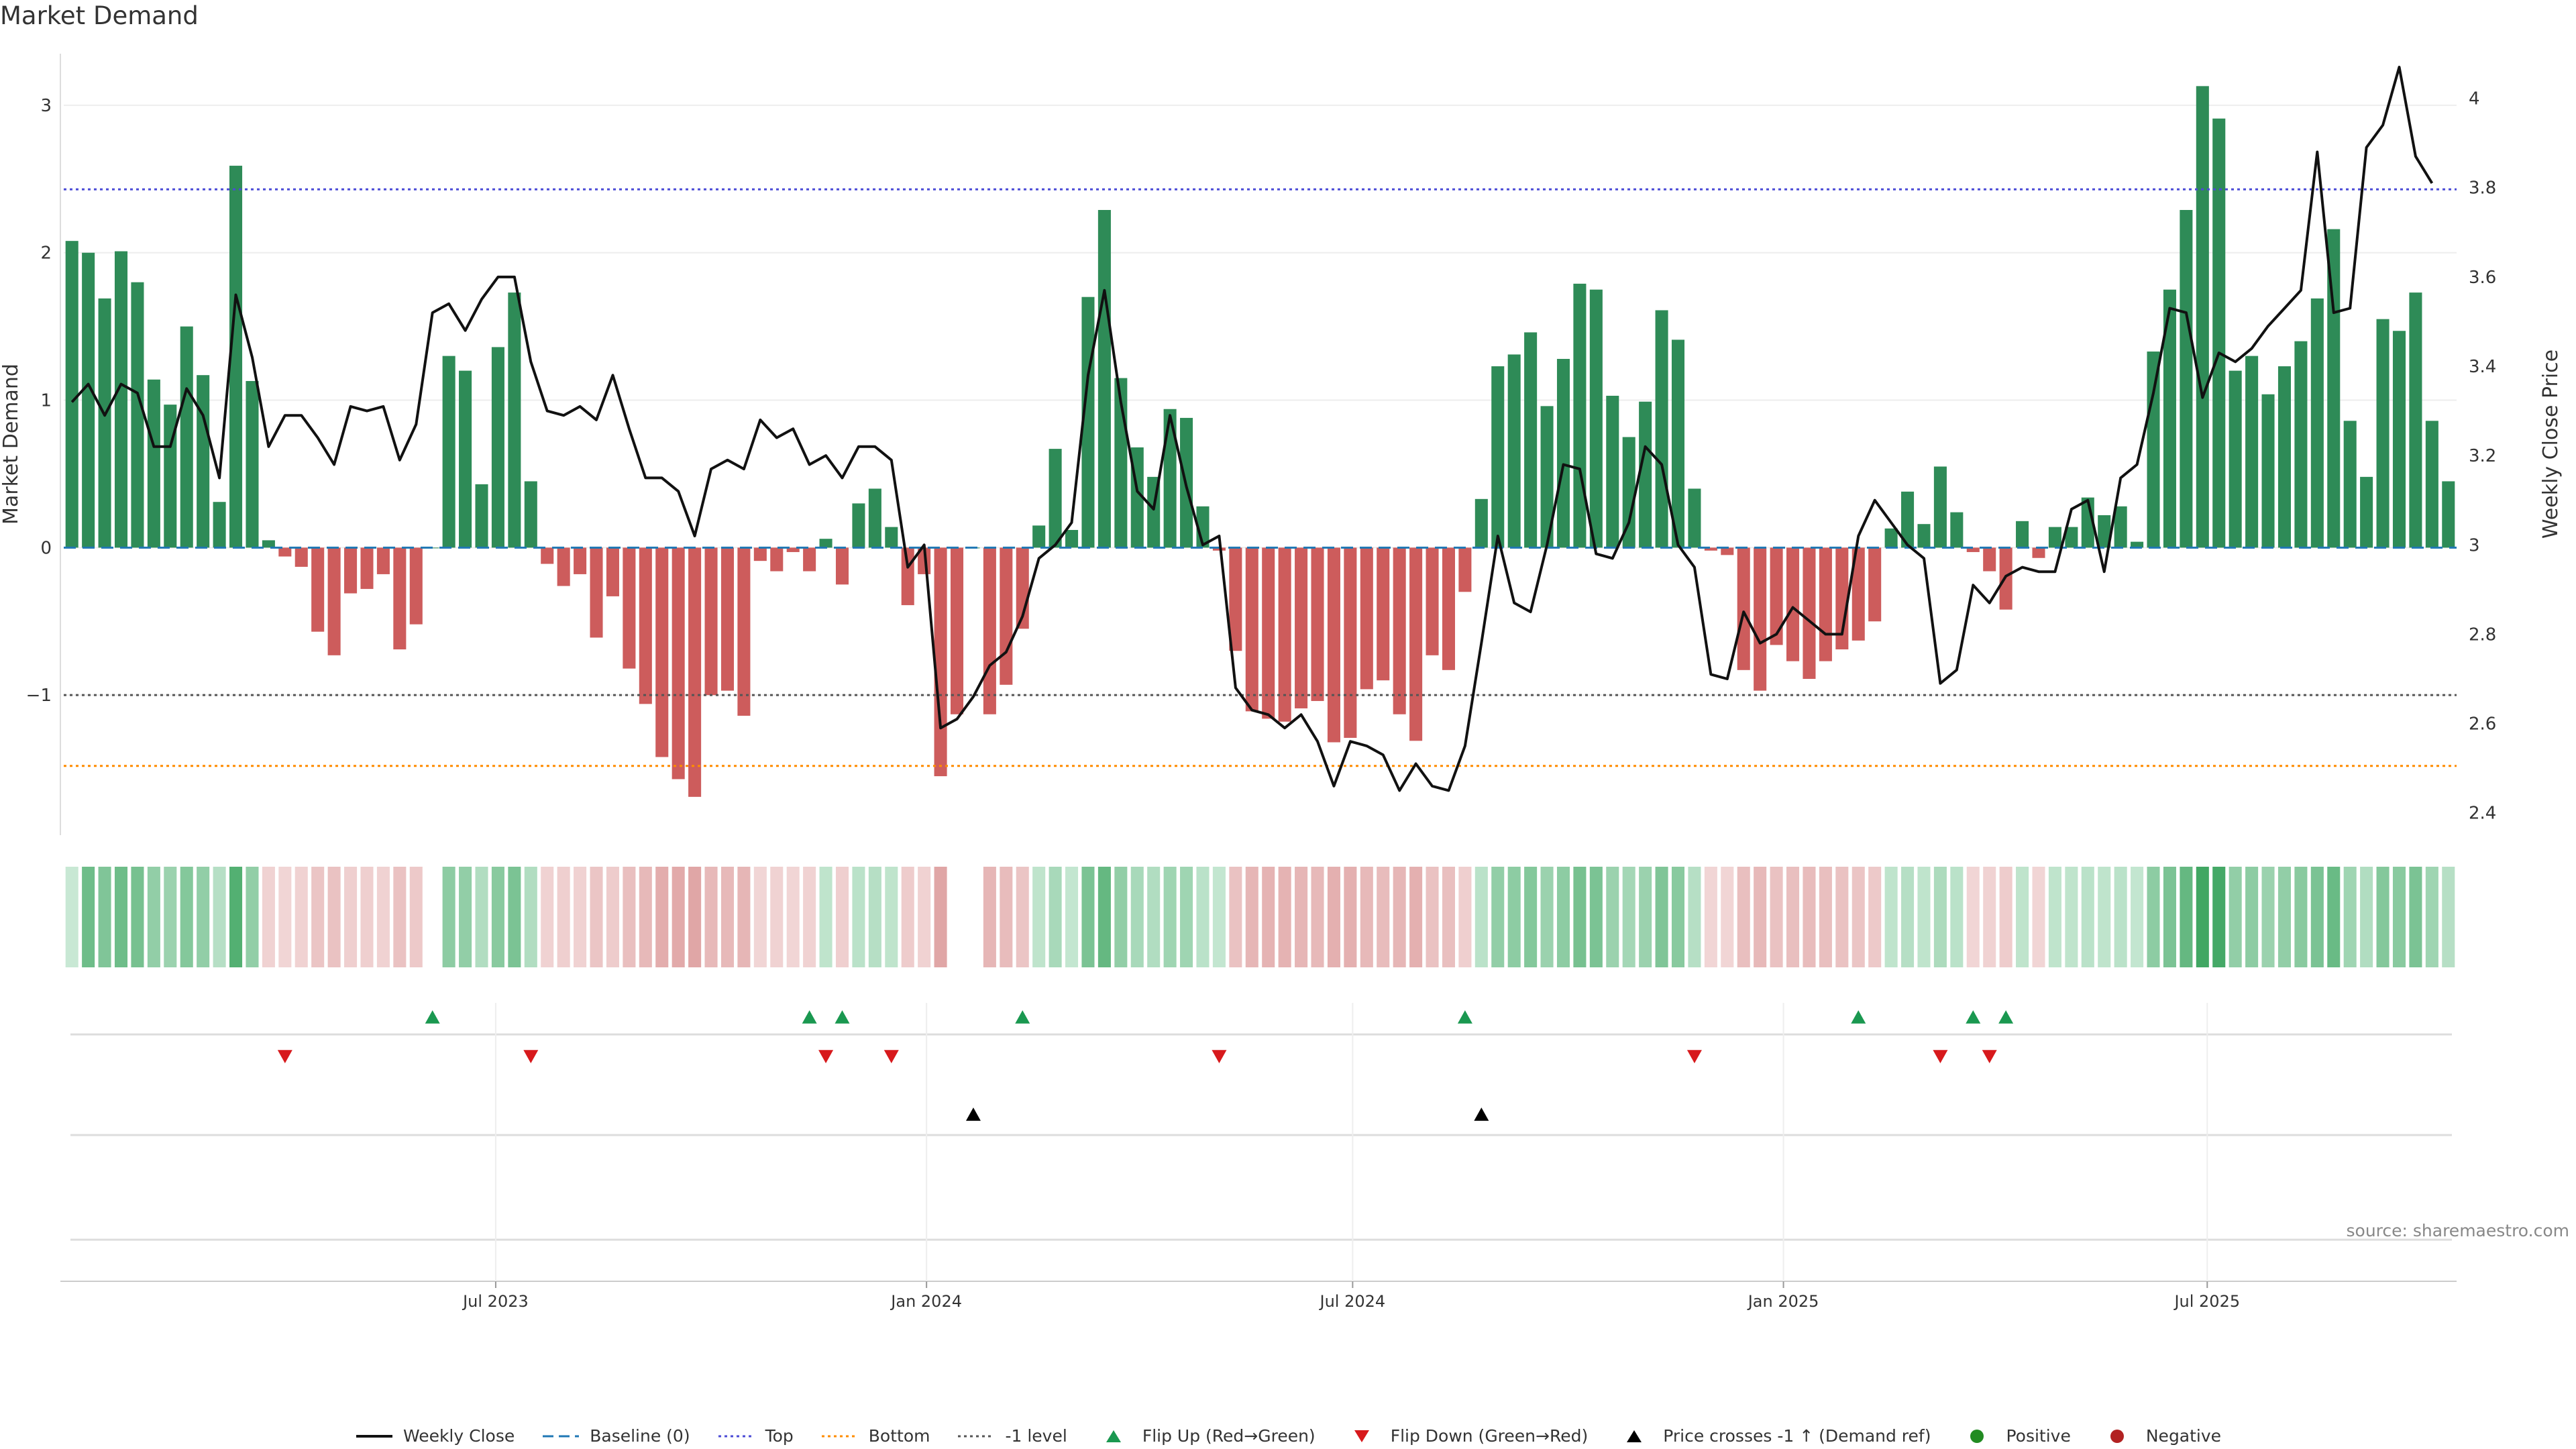 The height and width of the screenshot is (1449, 2576). What do you see at coordinates (11, 444) in the screenshot?
I see `y-axis-title: Market Demand` at bounding box center [11, 444].